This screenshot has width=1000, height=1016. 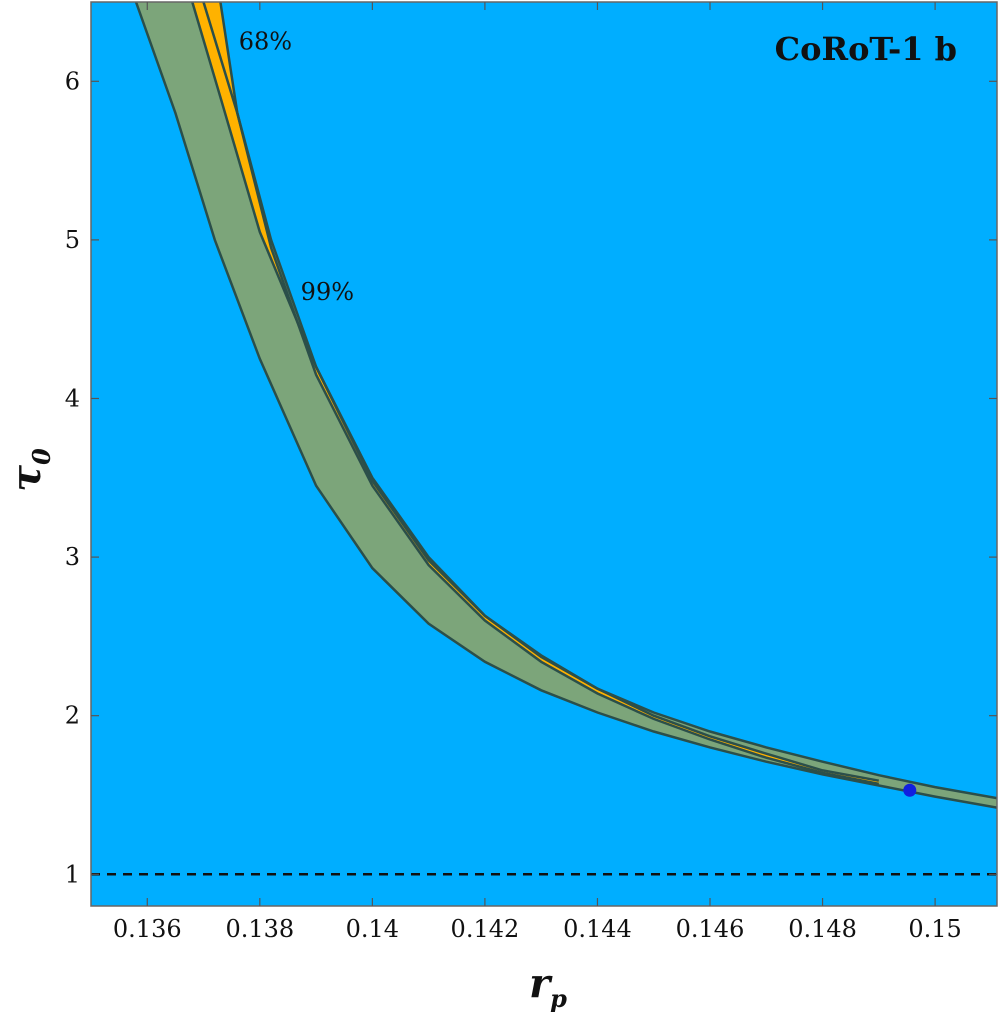 I want to click on y-tick-label: 2, so click(x=72, y=716).